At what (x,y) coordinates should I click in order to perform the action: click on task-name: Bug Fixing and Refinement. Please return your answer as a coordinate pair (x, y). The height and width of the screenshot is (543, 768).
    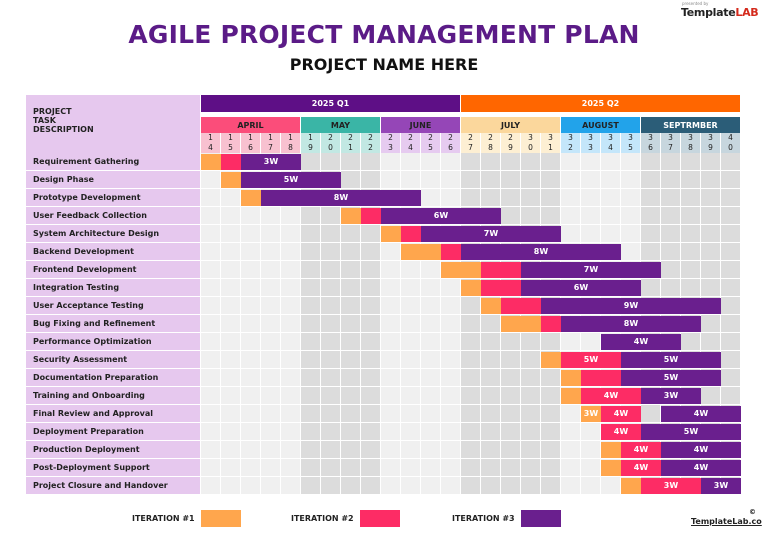
    Looking at the image, I should click on (113, 324).